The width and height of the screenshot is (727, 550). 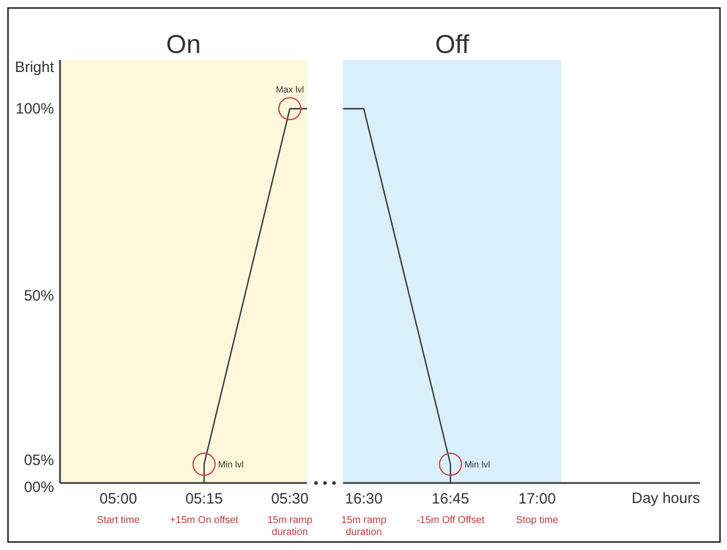 I want to click on chart-title: Off, so click(x=452, y=44).